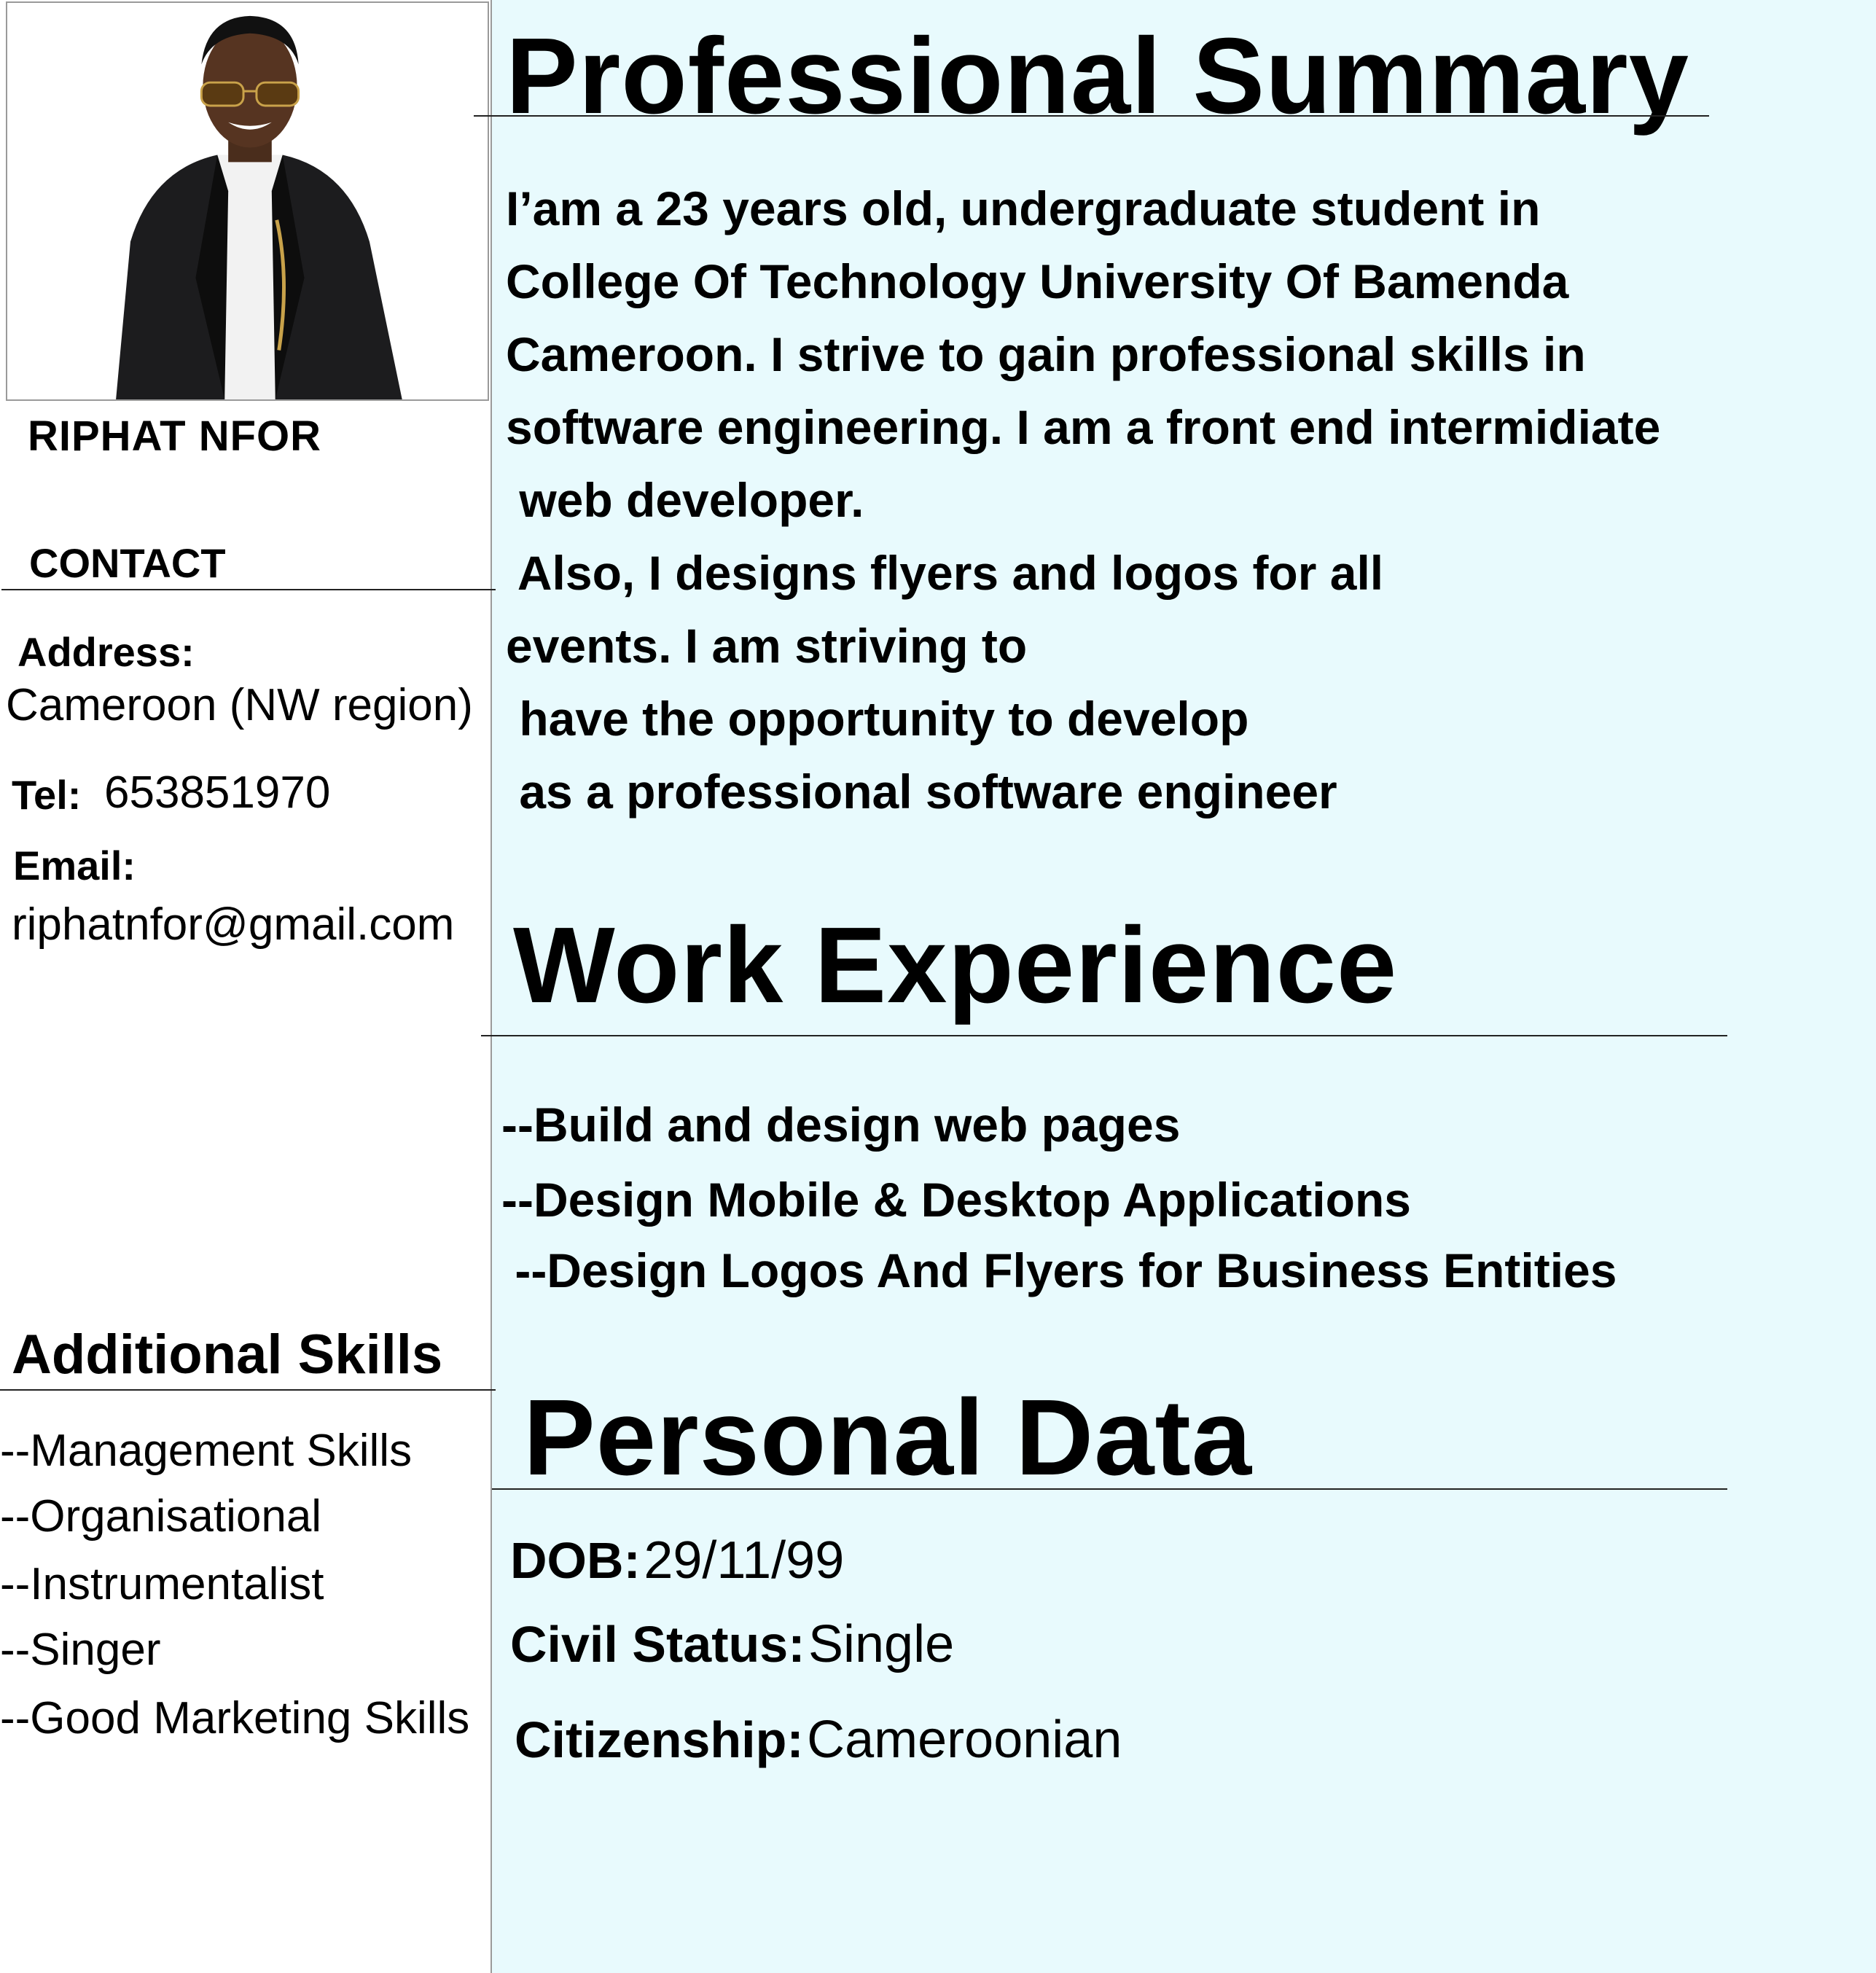  What do you see at coordinates (660, 1740) in the screenshot?
I see `citizenship-label: Citizenship:` at bounding box center [660, 1740].